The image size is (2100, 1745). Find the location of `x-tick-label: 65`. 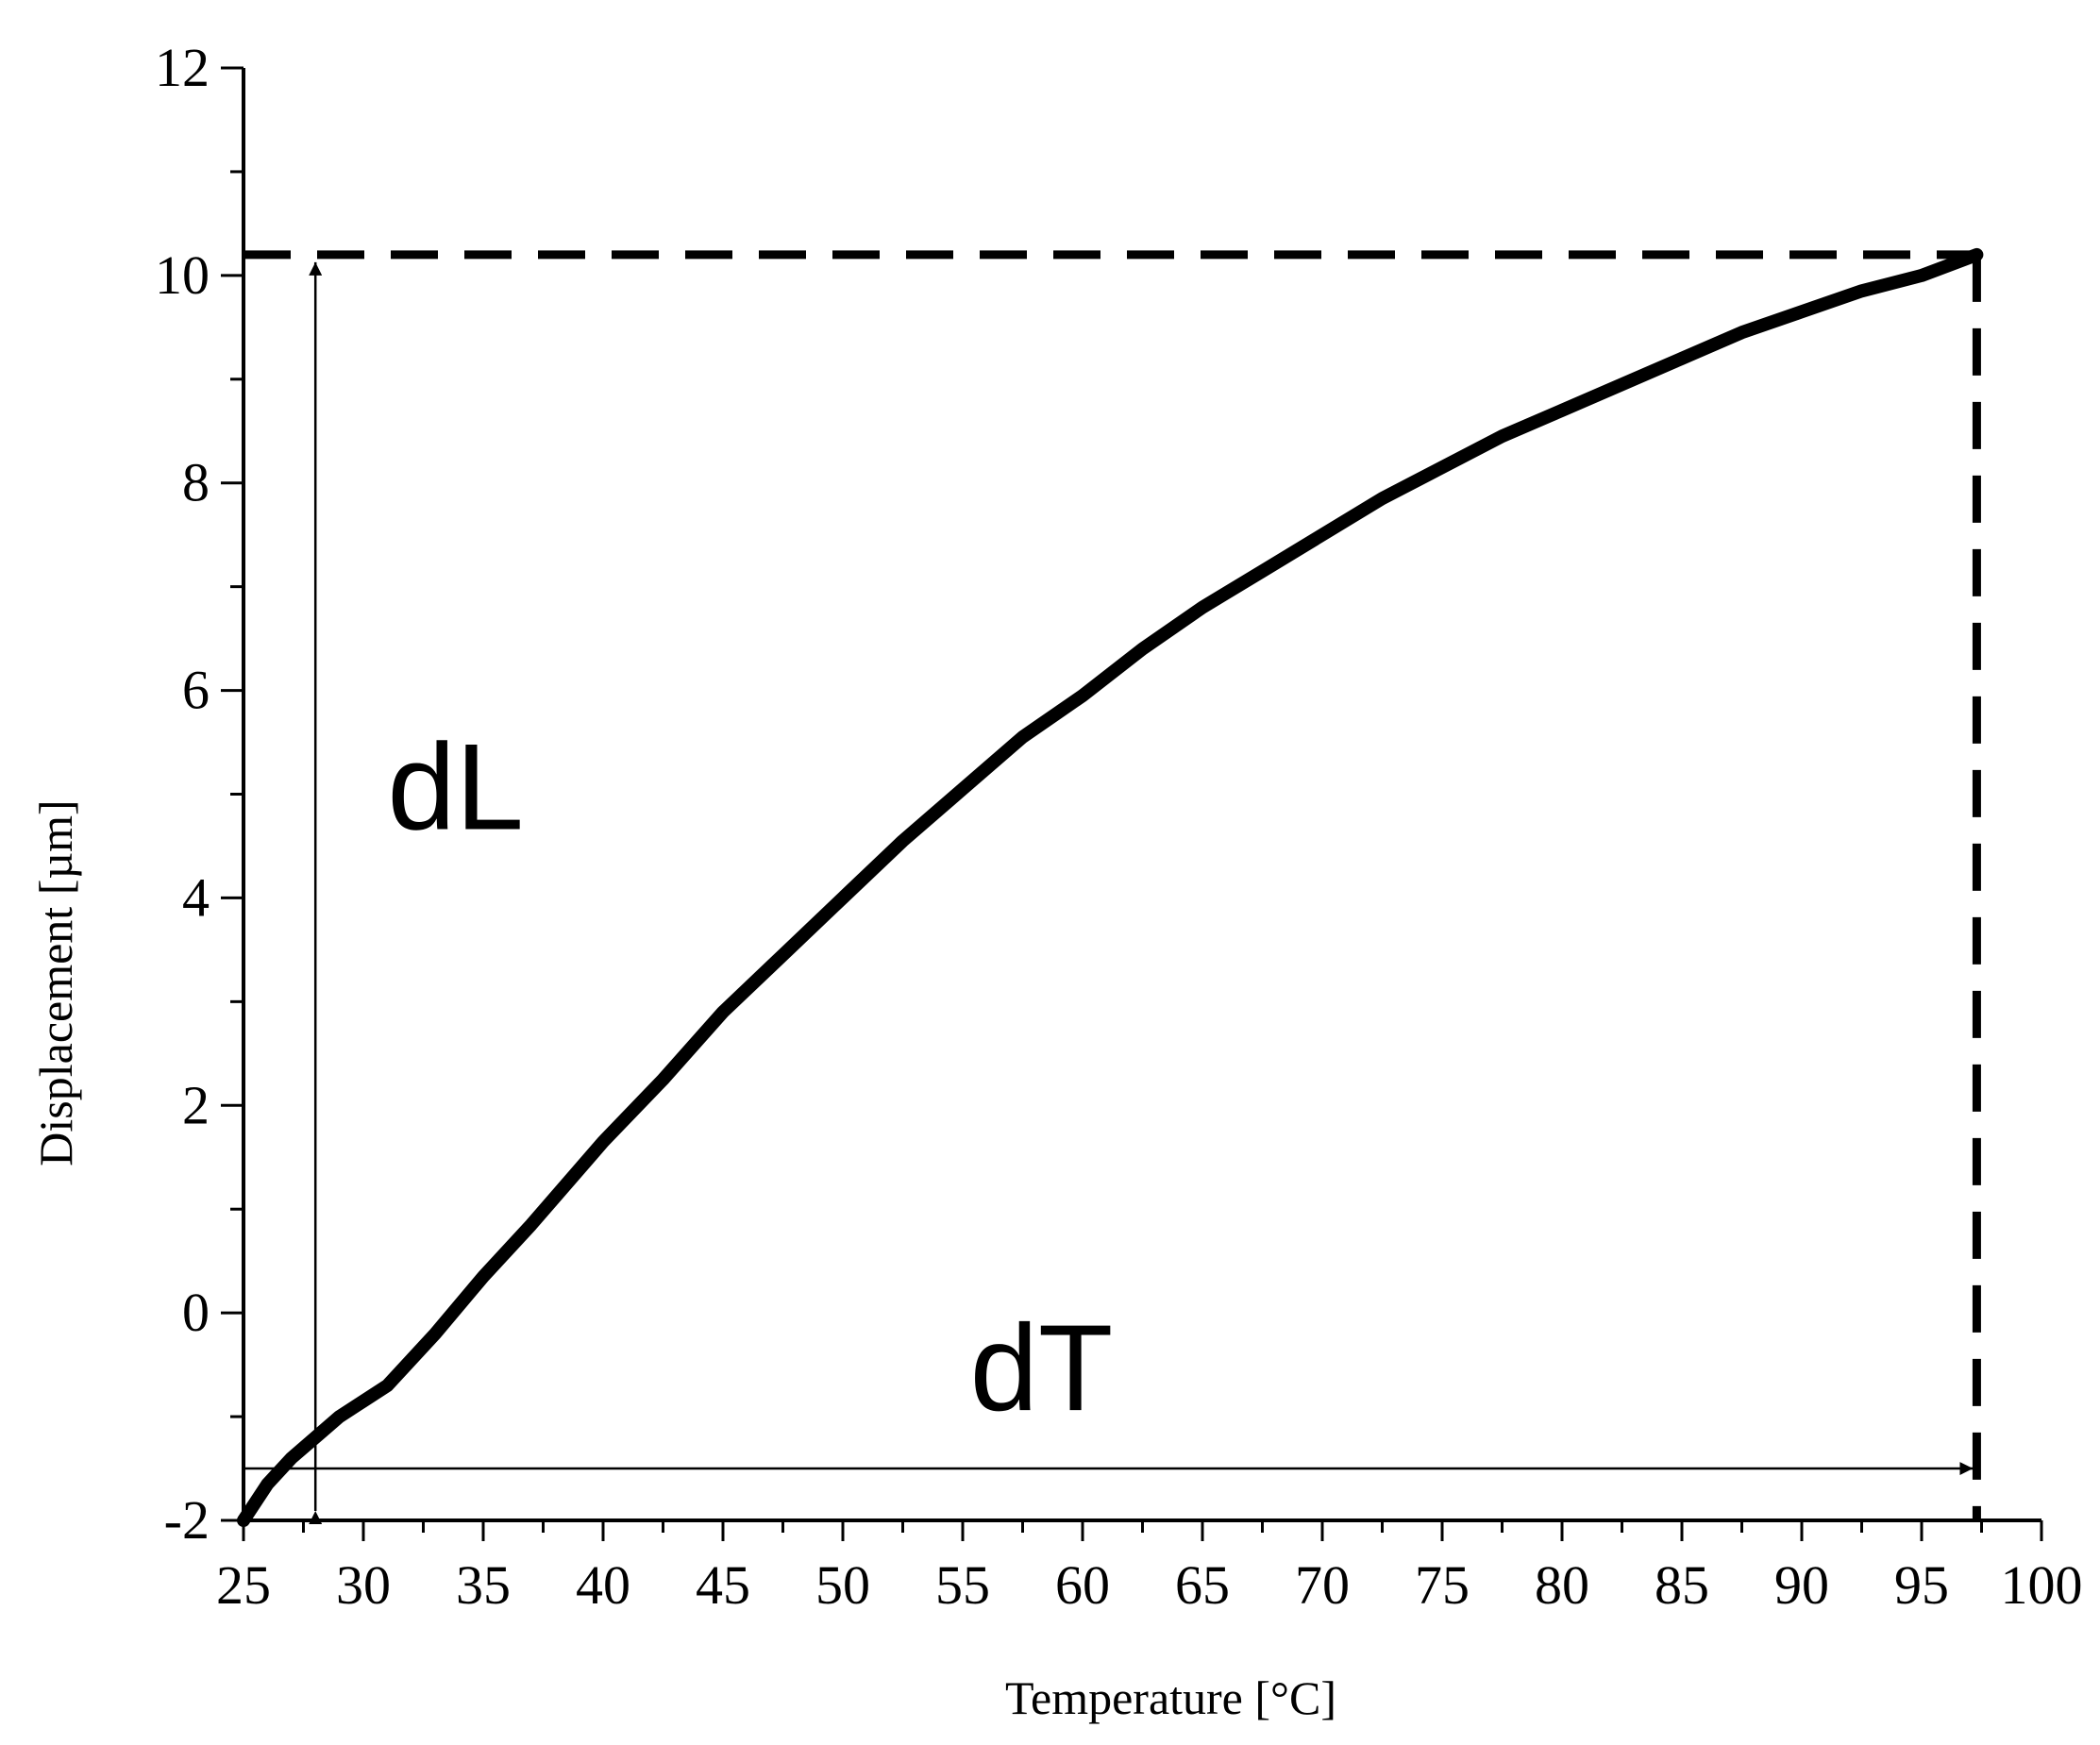

x-tick-label: 65 is located at coordinates (1202, 1585).